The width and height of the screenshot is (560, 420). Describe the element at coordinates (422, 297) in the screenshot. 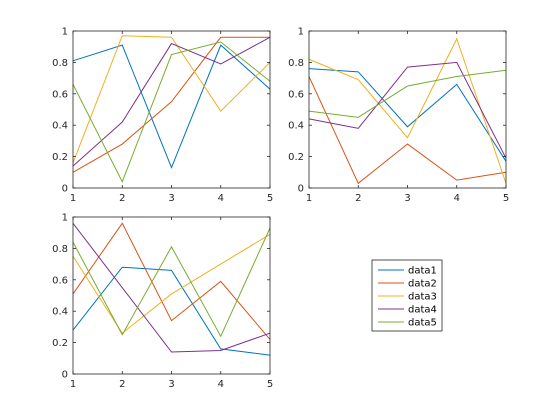

I see `legend-label-data3: data3` at that location.